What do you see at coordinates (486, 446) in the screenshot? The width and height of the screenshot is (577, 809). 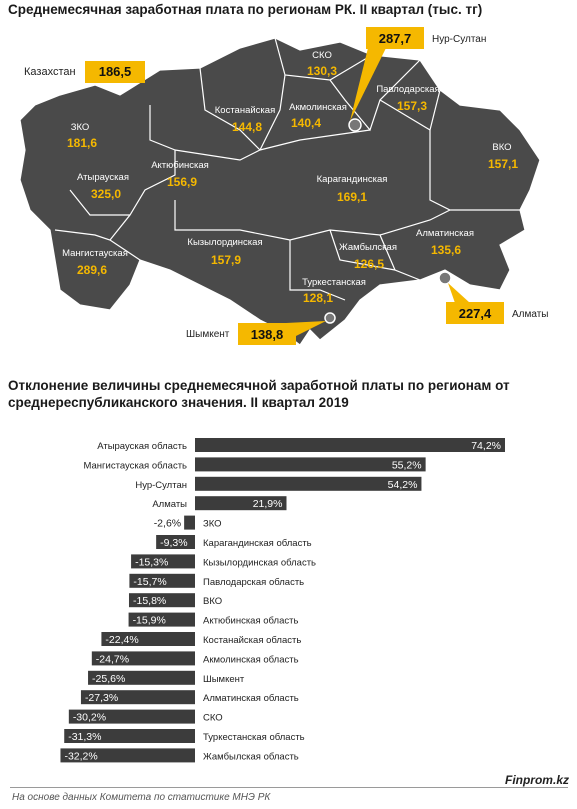 I see `value-label: 74,2%` at bounding box center [486, 446].